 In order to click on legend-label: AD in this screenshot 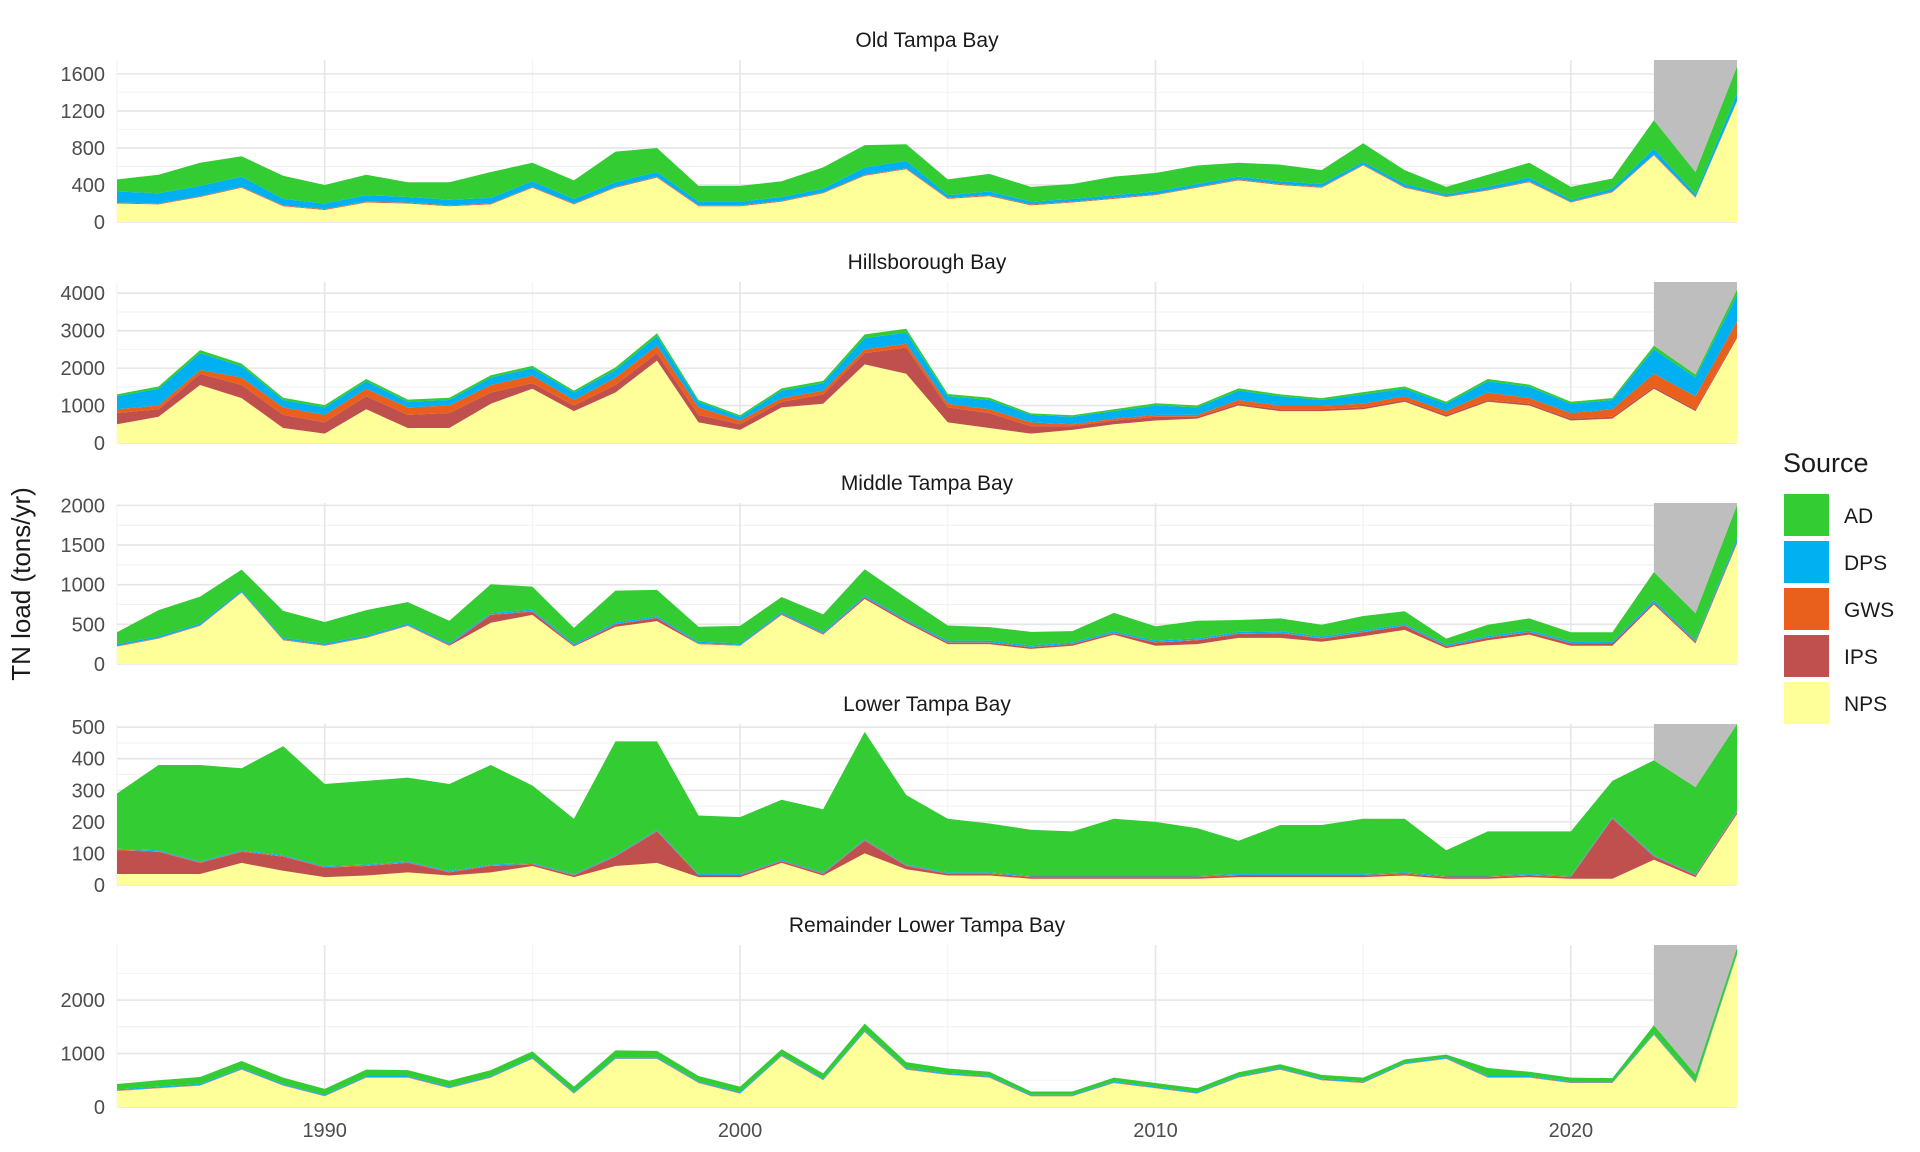, I will do `click(1858, 516)`.